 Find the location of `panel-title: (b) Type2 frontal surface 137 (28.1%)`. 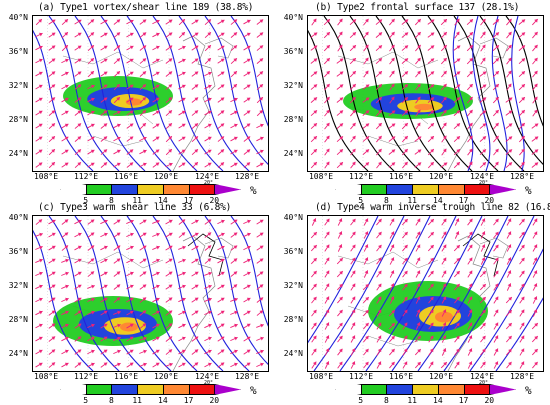

panel-title: (b) Type2 frontal surface 137 (28.1%) is located at coordinates (417, 7).